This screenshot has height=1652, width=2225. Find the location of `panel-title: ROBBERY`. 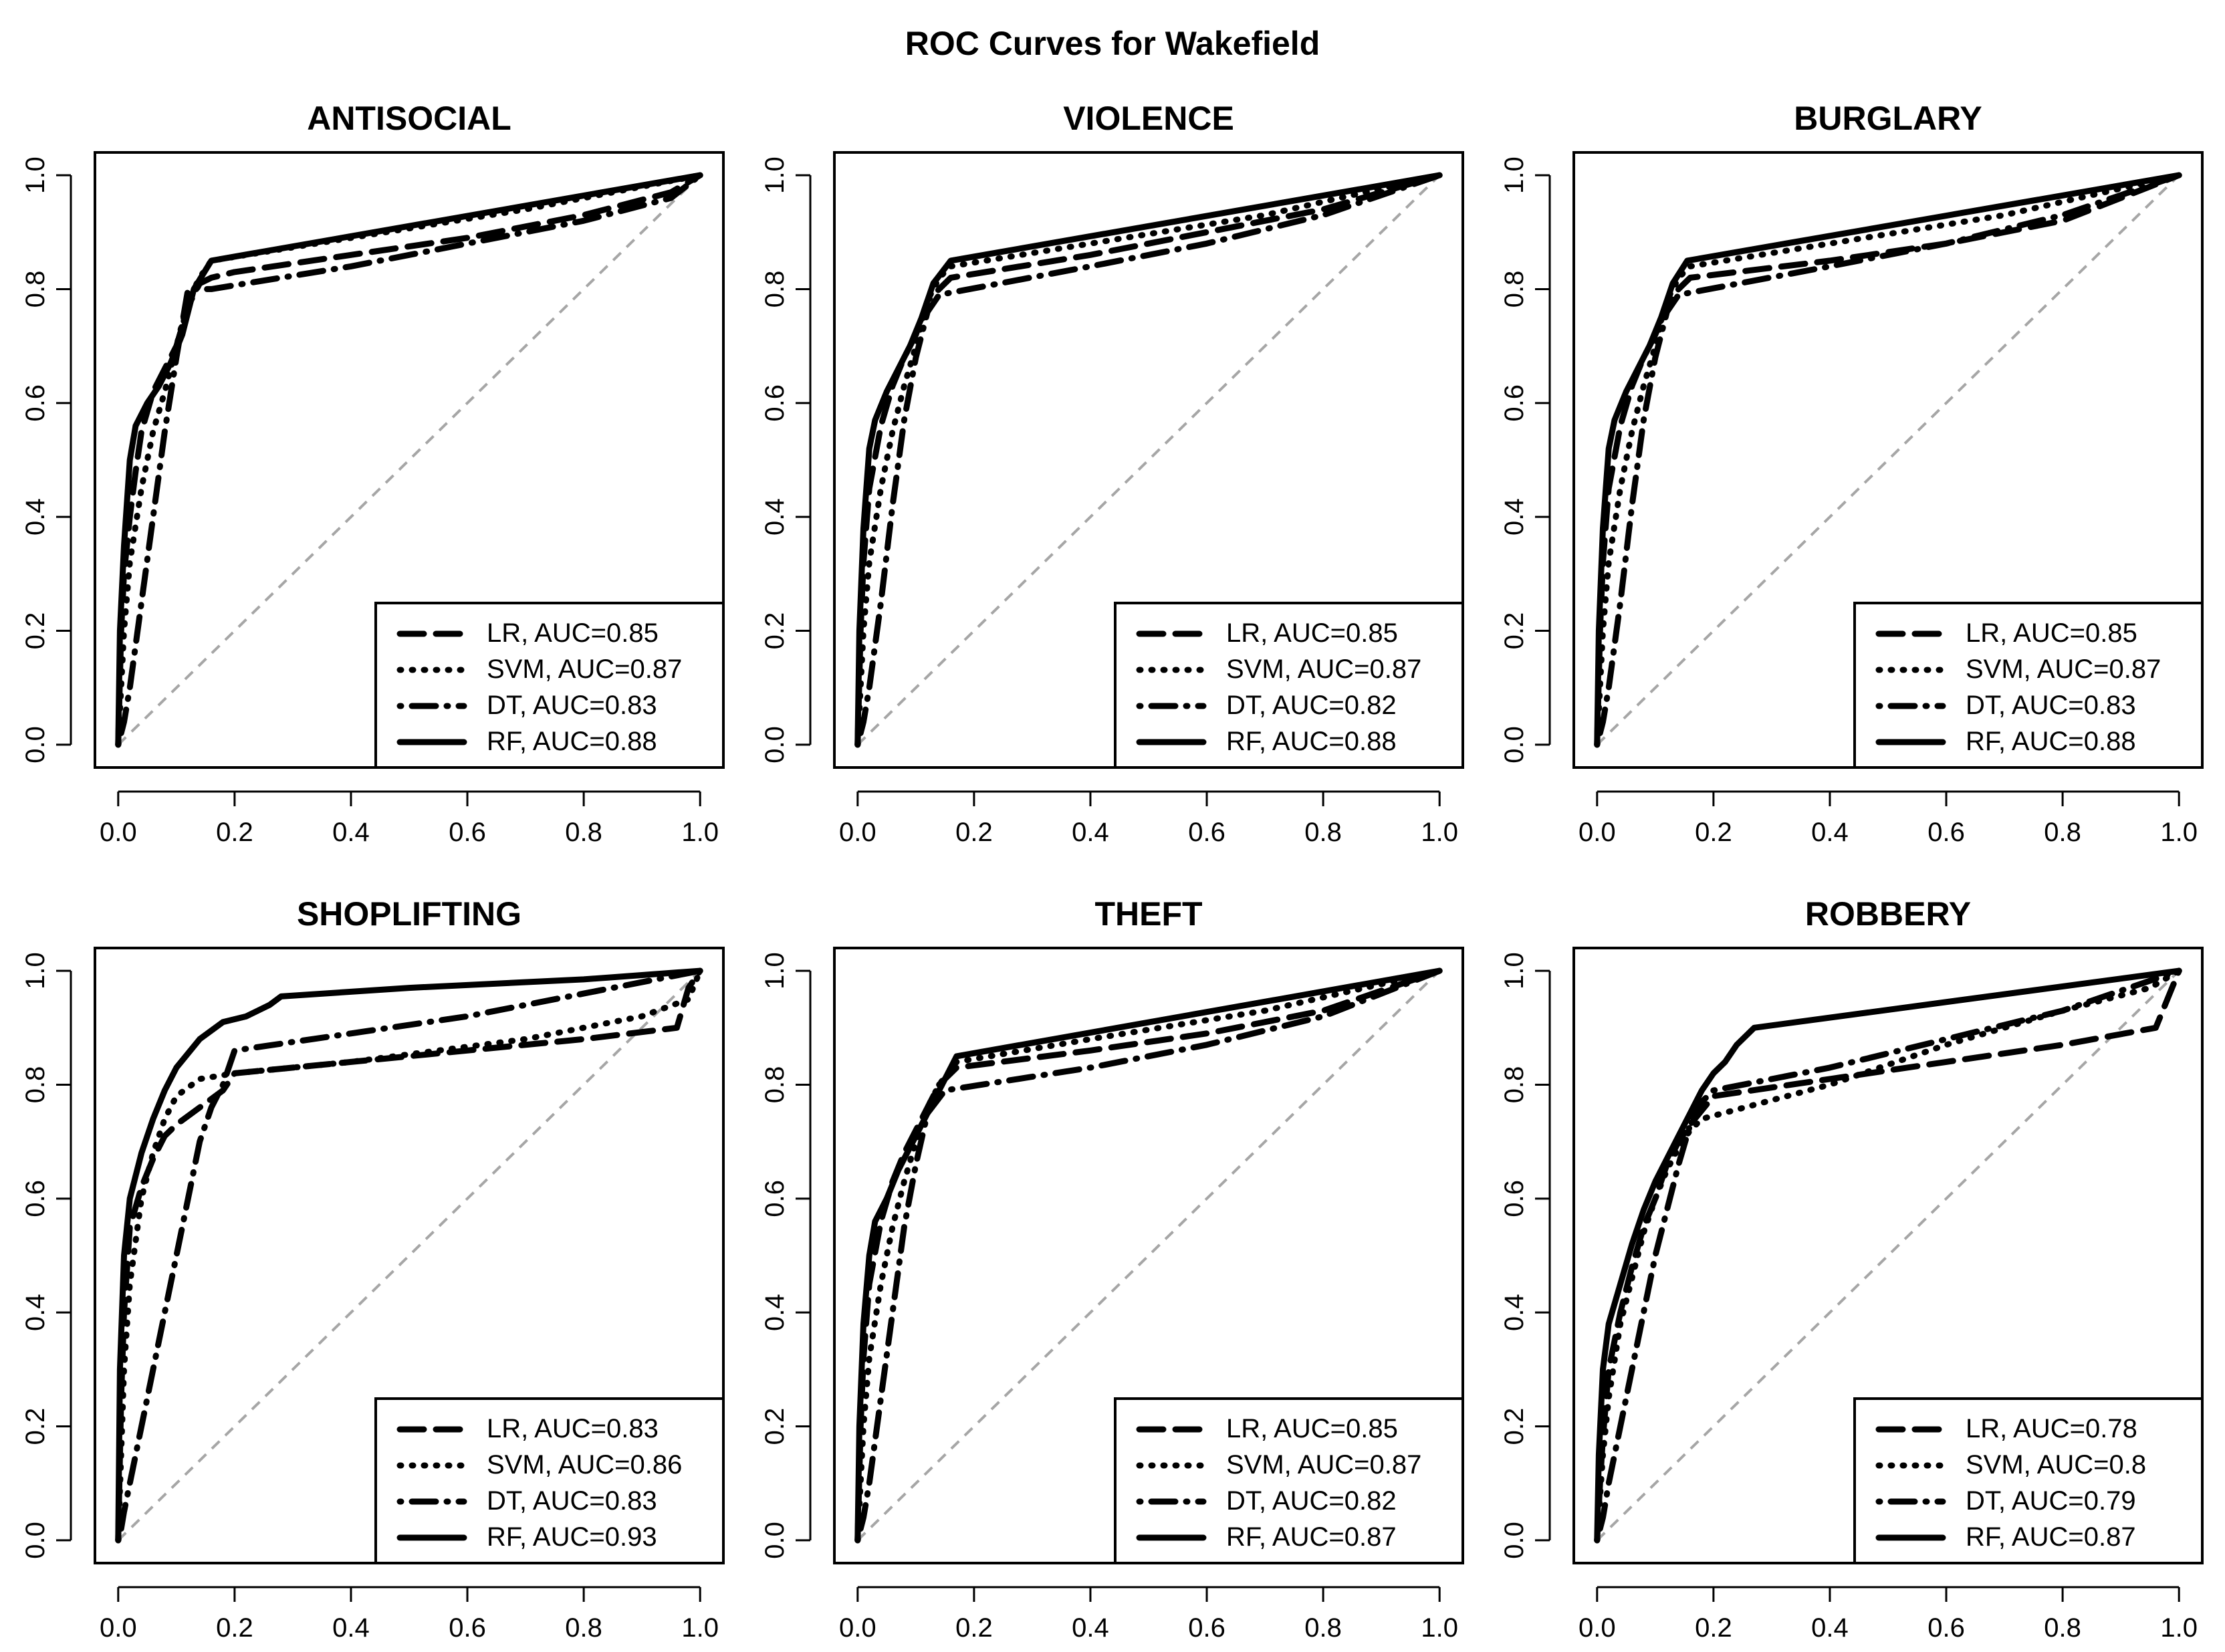

panel-title: ROBBERY is located at coordinates (1888, 914).